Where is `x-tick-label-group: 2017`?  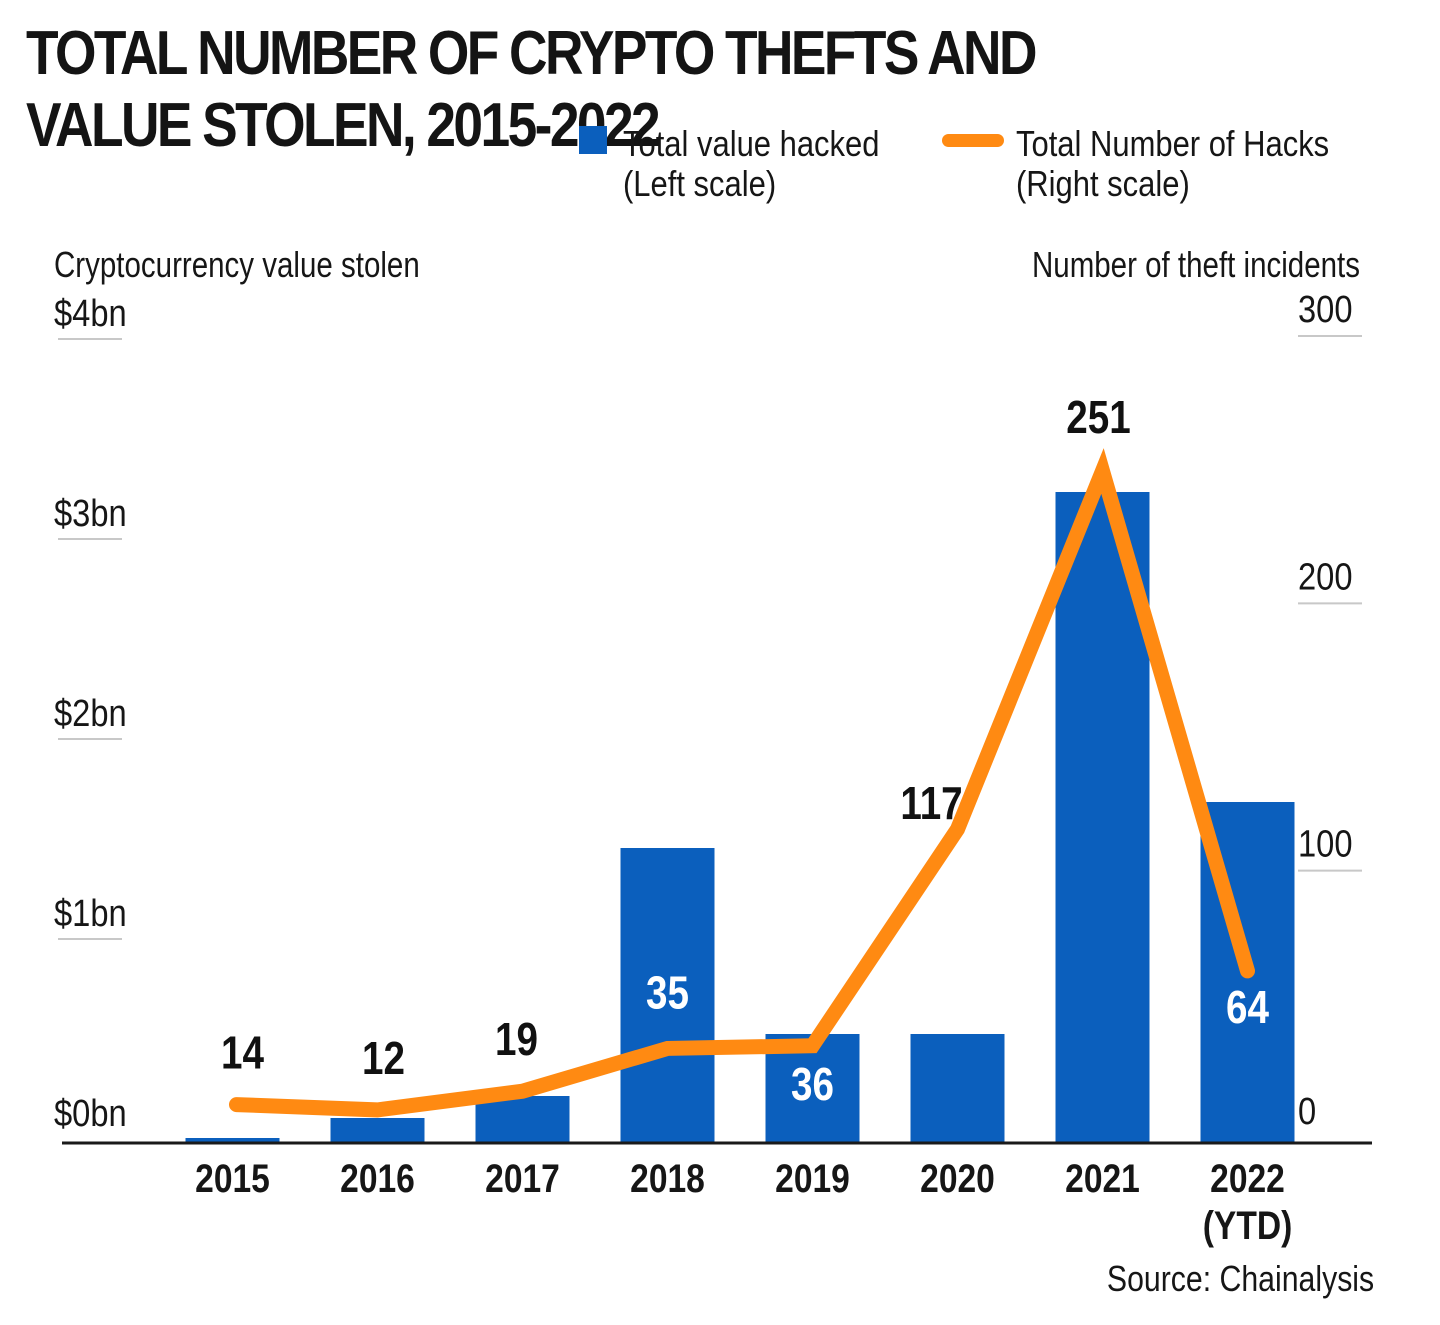 x-tick-label-group: 2017 is located at coordinates (522, 1178).